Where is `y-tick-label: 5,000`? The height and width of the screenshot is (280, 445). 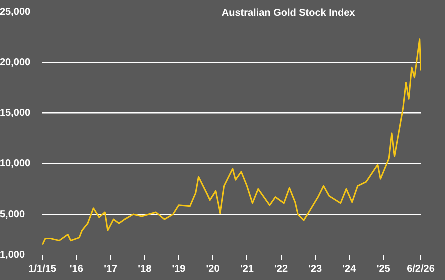
y-tick-label: 5,000 is located at coordinates (13, 214).